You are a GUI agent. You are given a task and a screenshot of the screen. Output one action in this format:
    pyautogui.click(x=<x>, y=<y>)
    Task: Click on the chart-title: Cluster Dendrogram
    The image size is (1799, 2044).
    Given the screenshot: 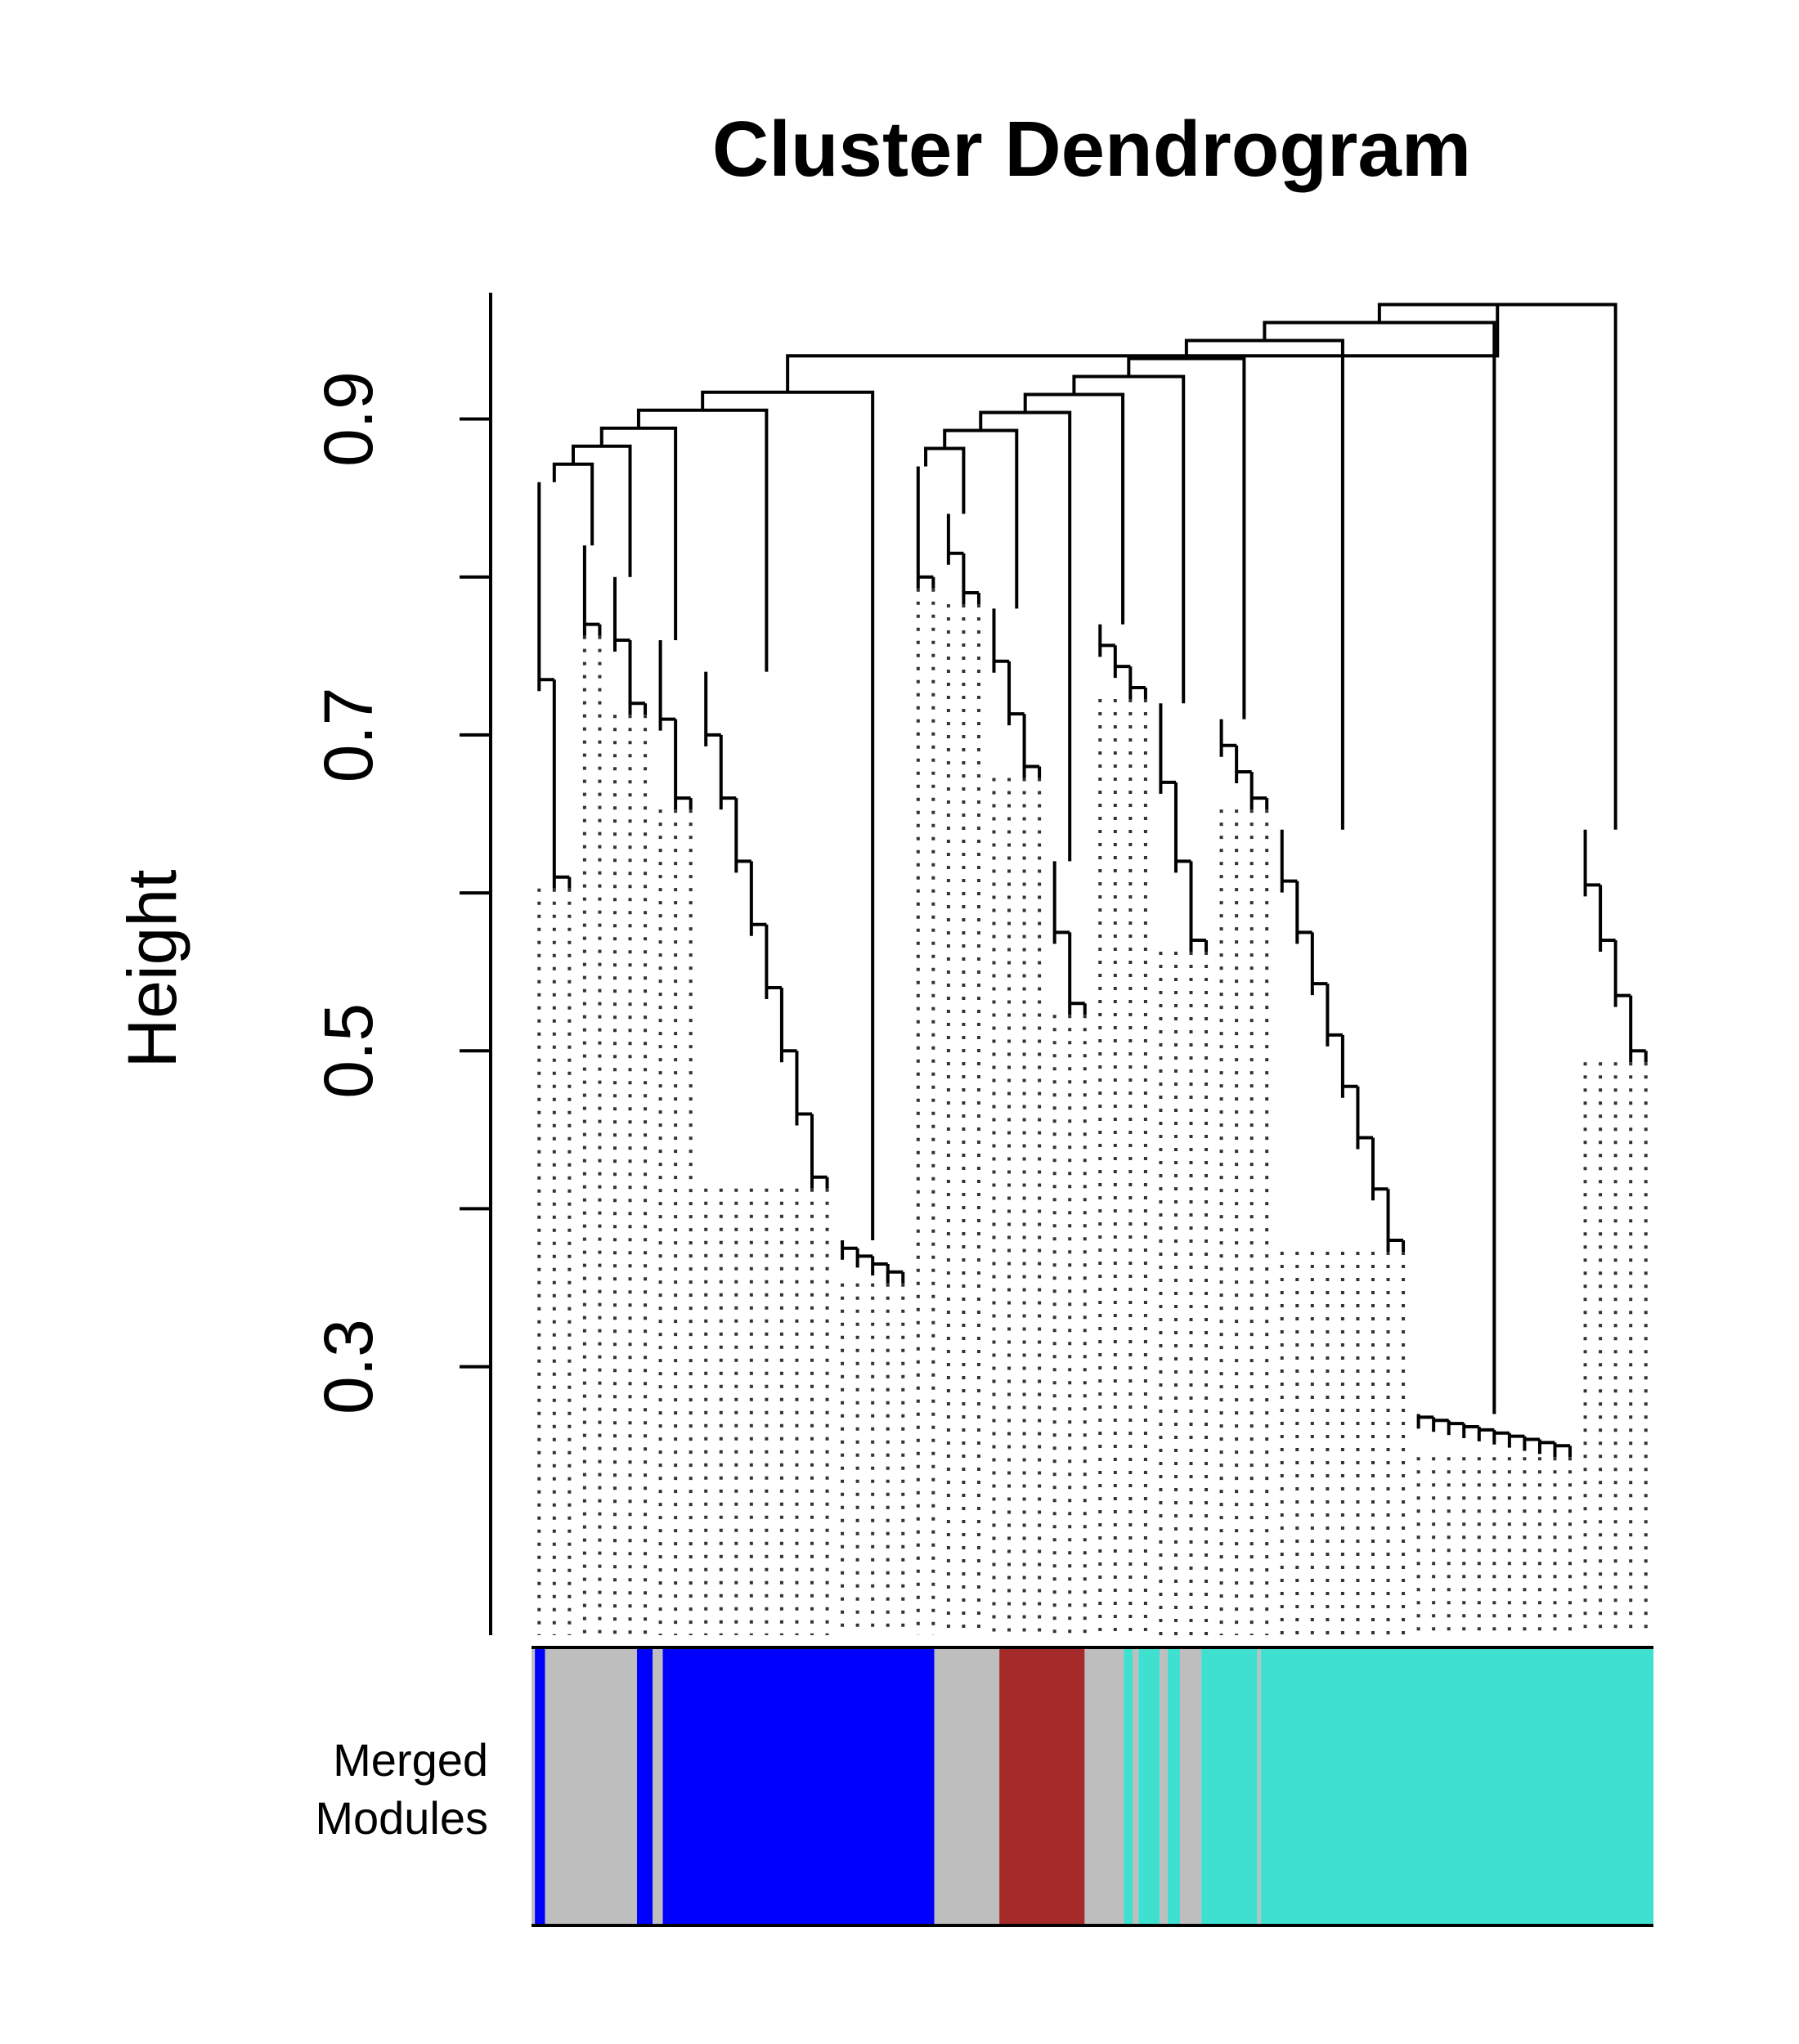 What is the action you would take?
    pyautogui.click(x=1091, y=149)
    